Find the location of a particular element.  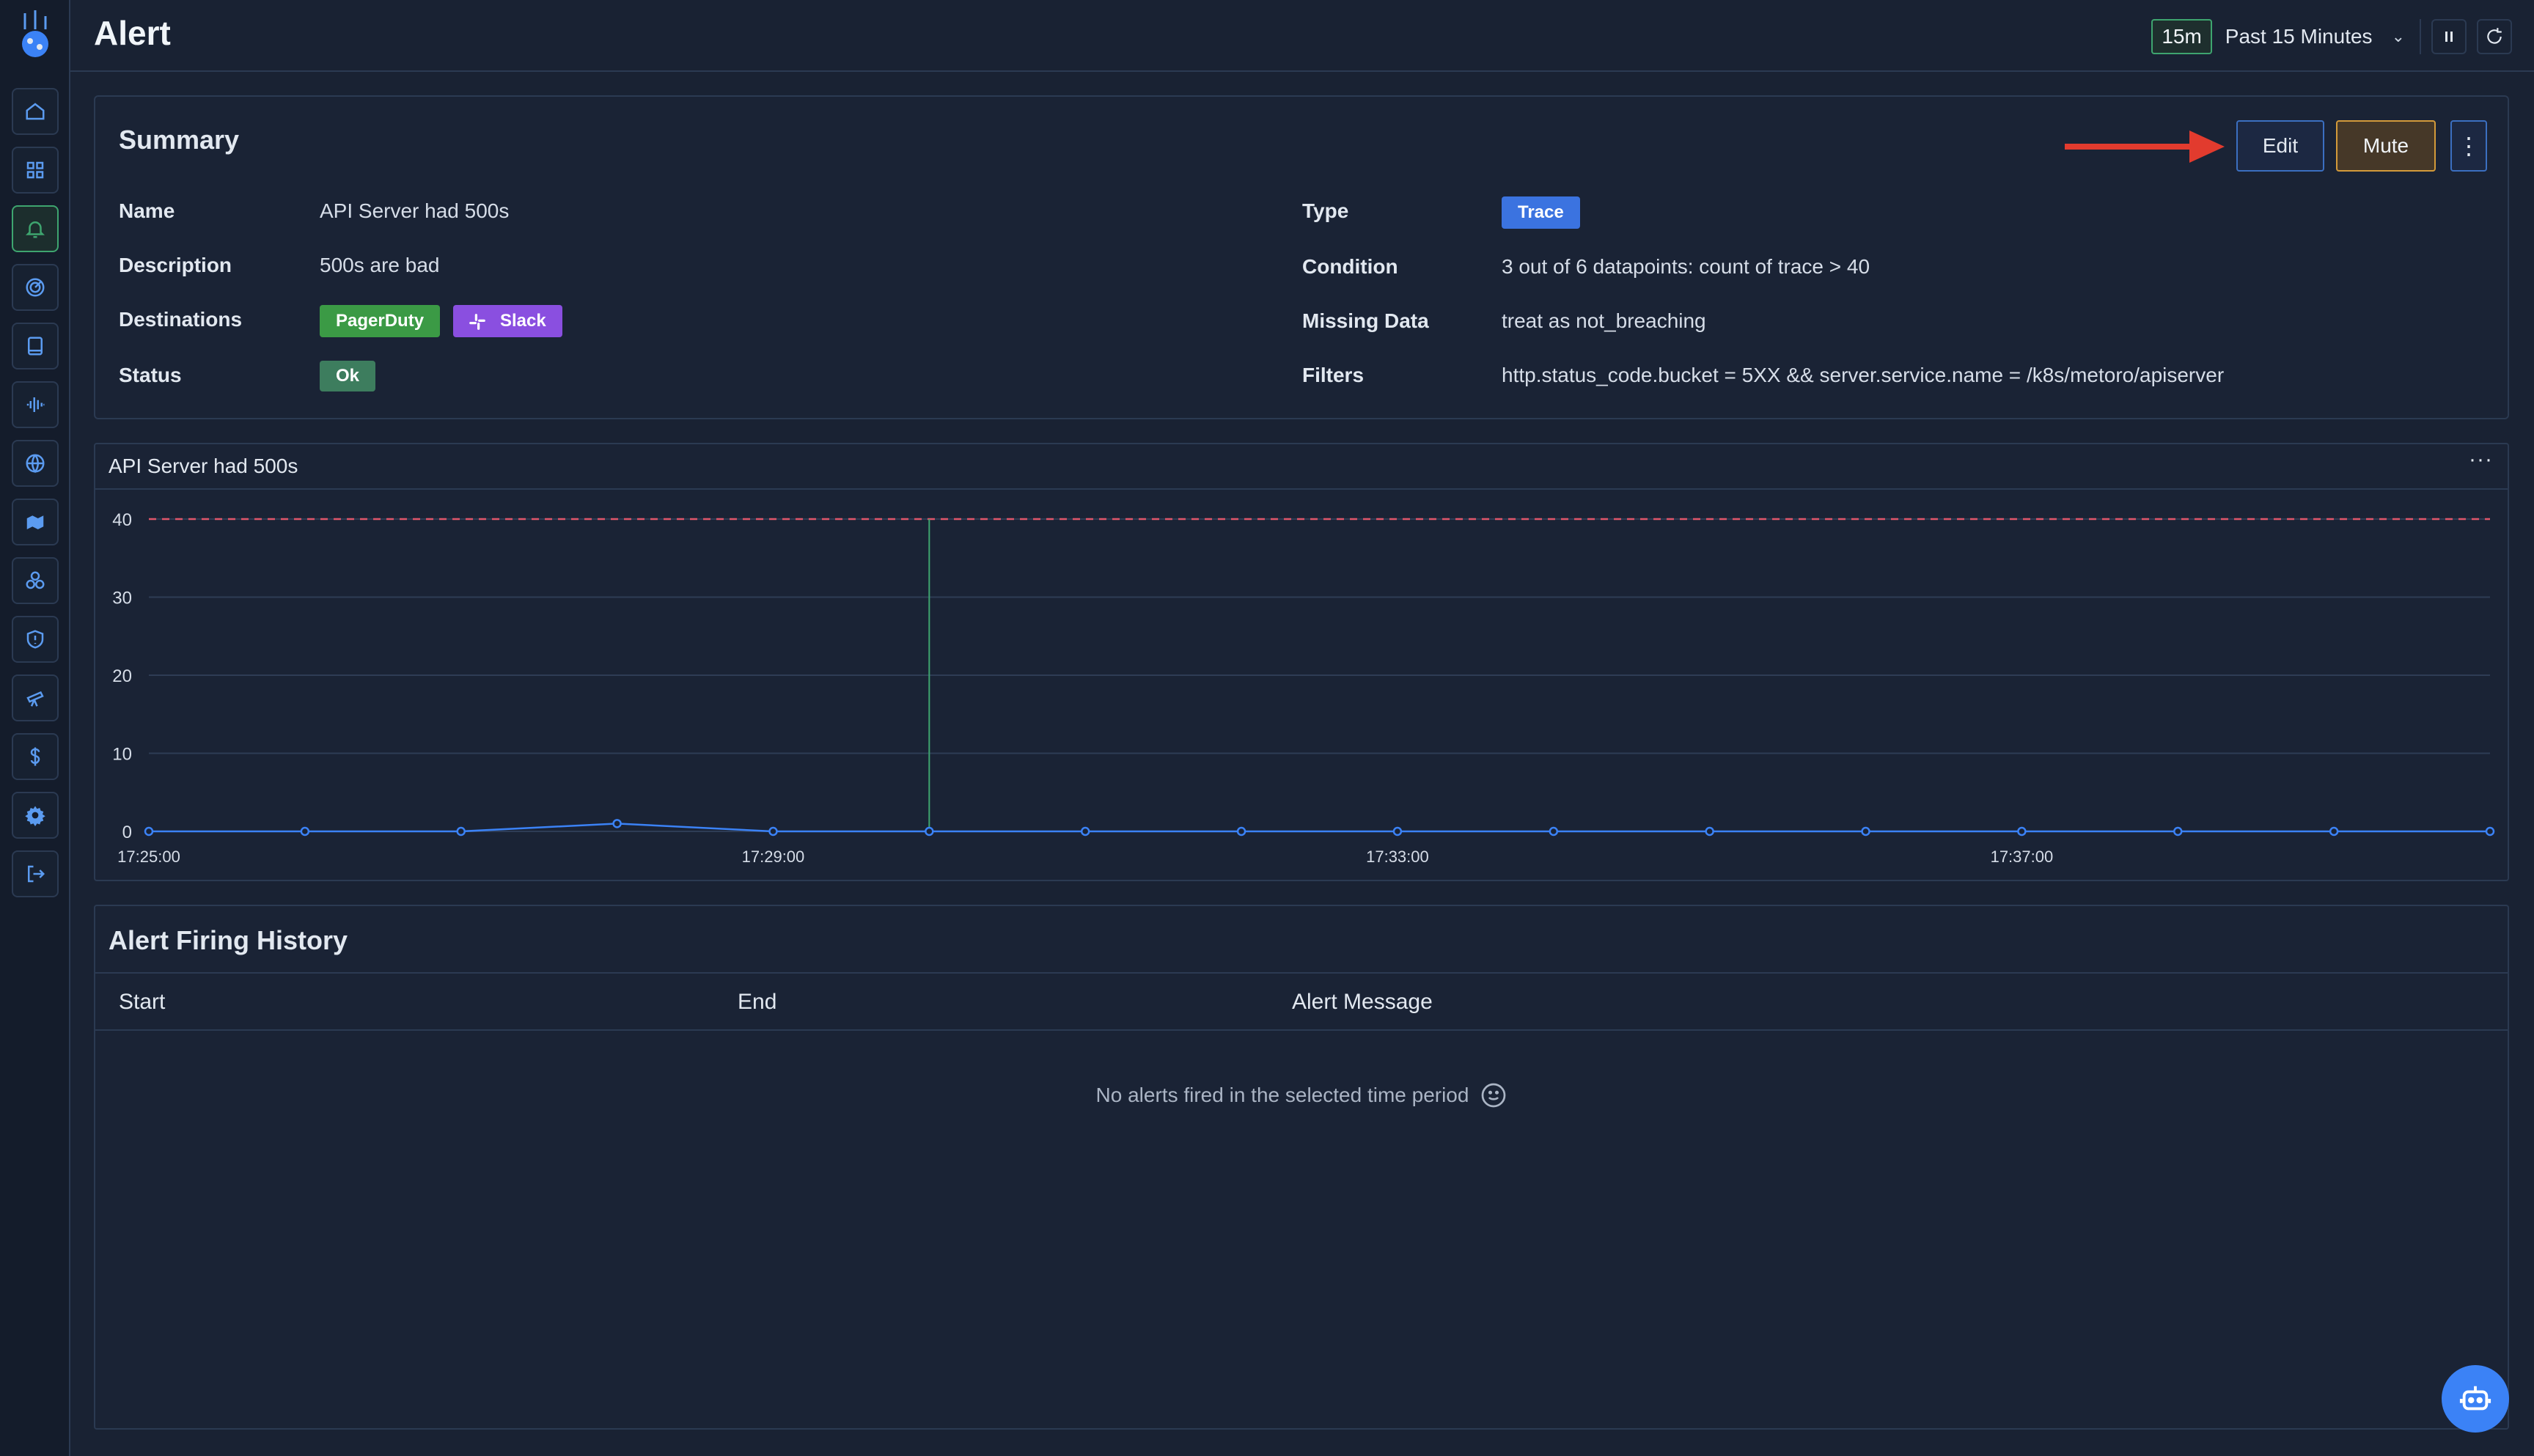

sidebar-item-dashboards is located at coordinates (35, 170).